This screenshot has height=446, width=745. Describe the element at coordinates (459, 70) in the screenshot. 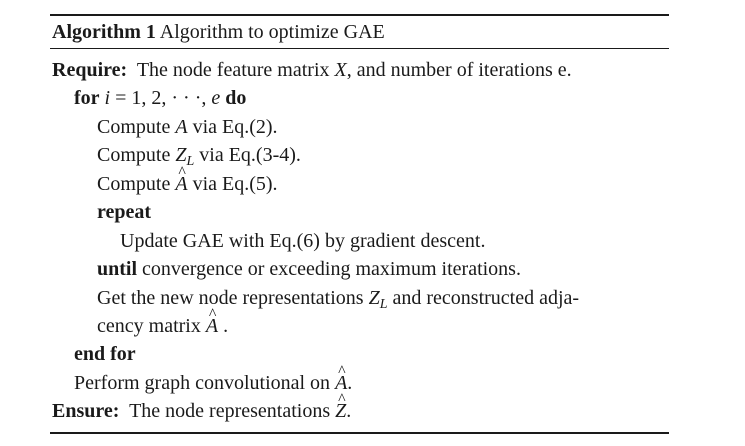

I see `require-text-tail: , and number of iterations e.` at that location.